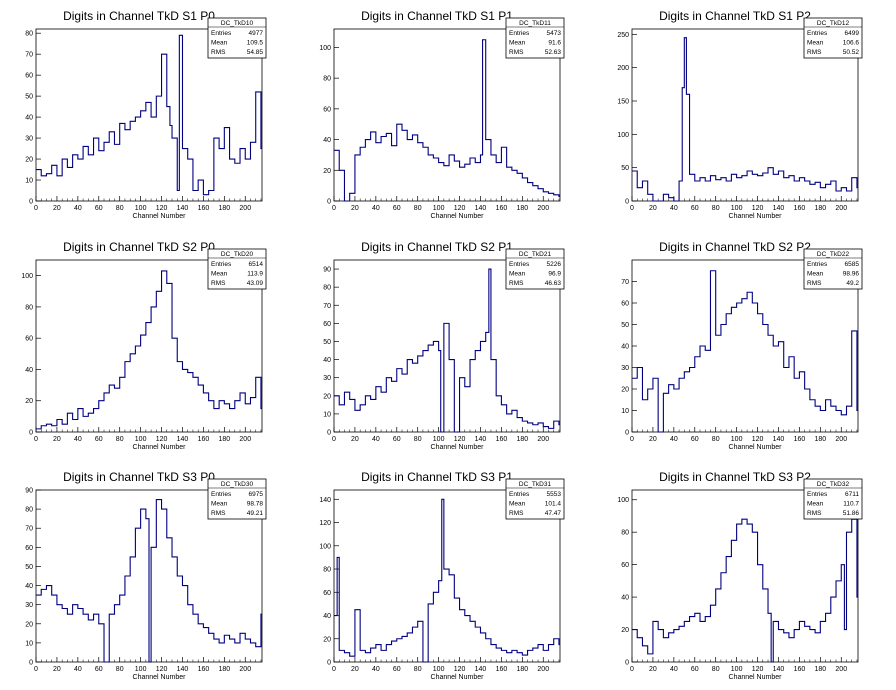 The image size is (896, 690). What do you see at coordinates (735, 16) in the screenshot?
I see `chart-title: Digits in Channel TkD S1 P2` at bounding box center [735, 16].